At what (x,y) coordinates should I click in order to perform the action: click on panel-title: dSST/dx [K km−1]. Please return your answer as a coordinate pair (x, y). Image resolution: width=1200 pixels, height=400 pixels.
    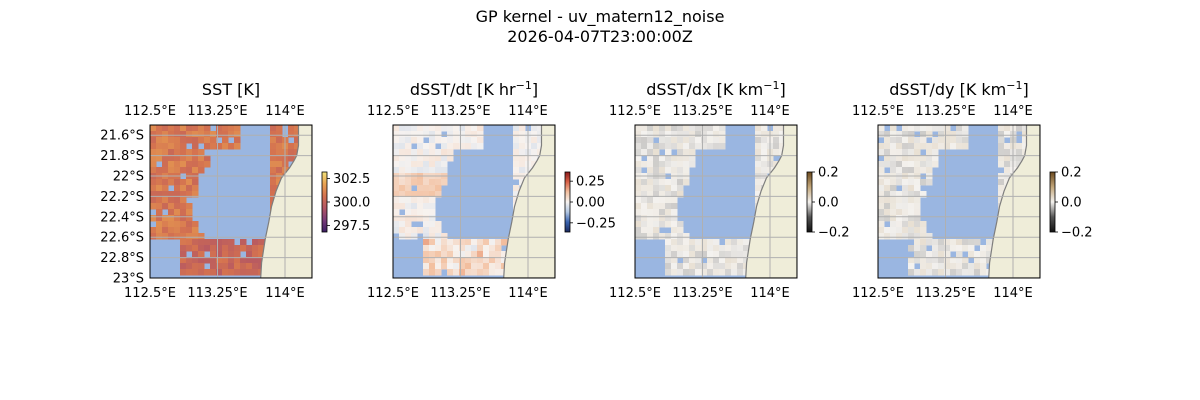
    Looking at the image, I should click on (715, 89).